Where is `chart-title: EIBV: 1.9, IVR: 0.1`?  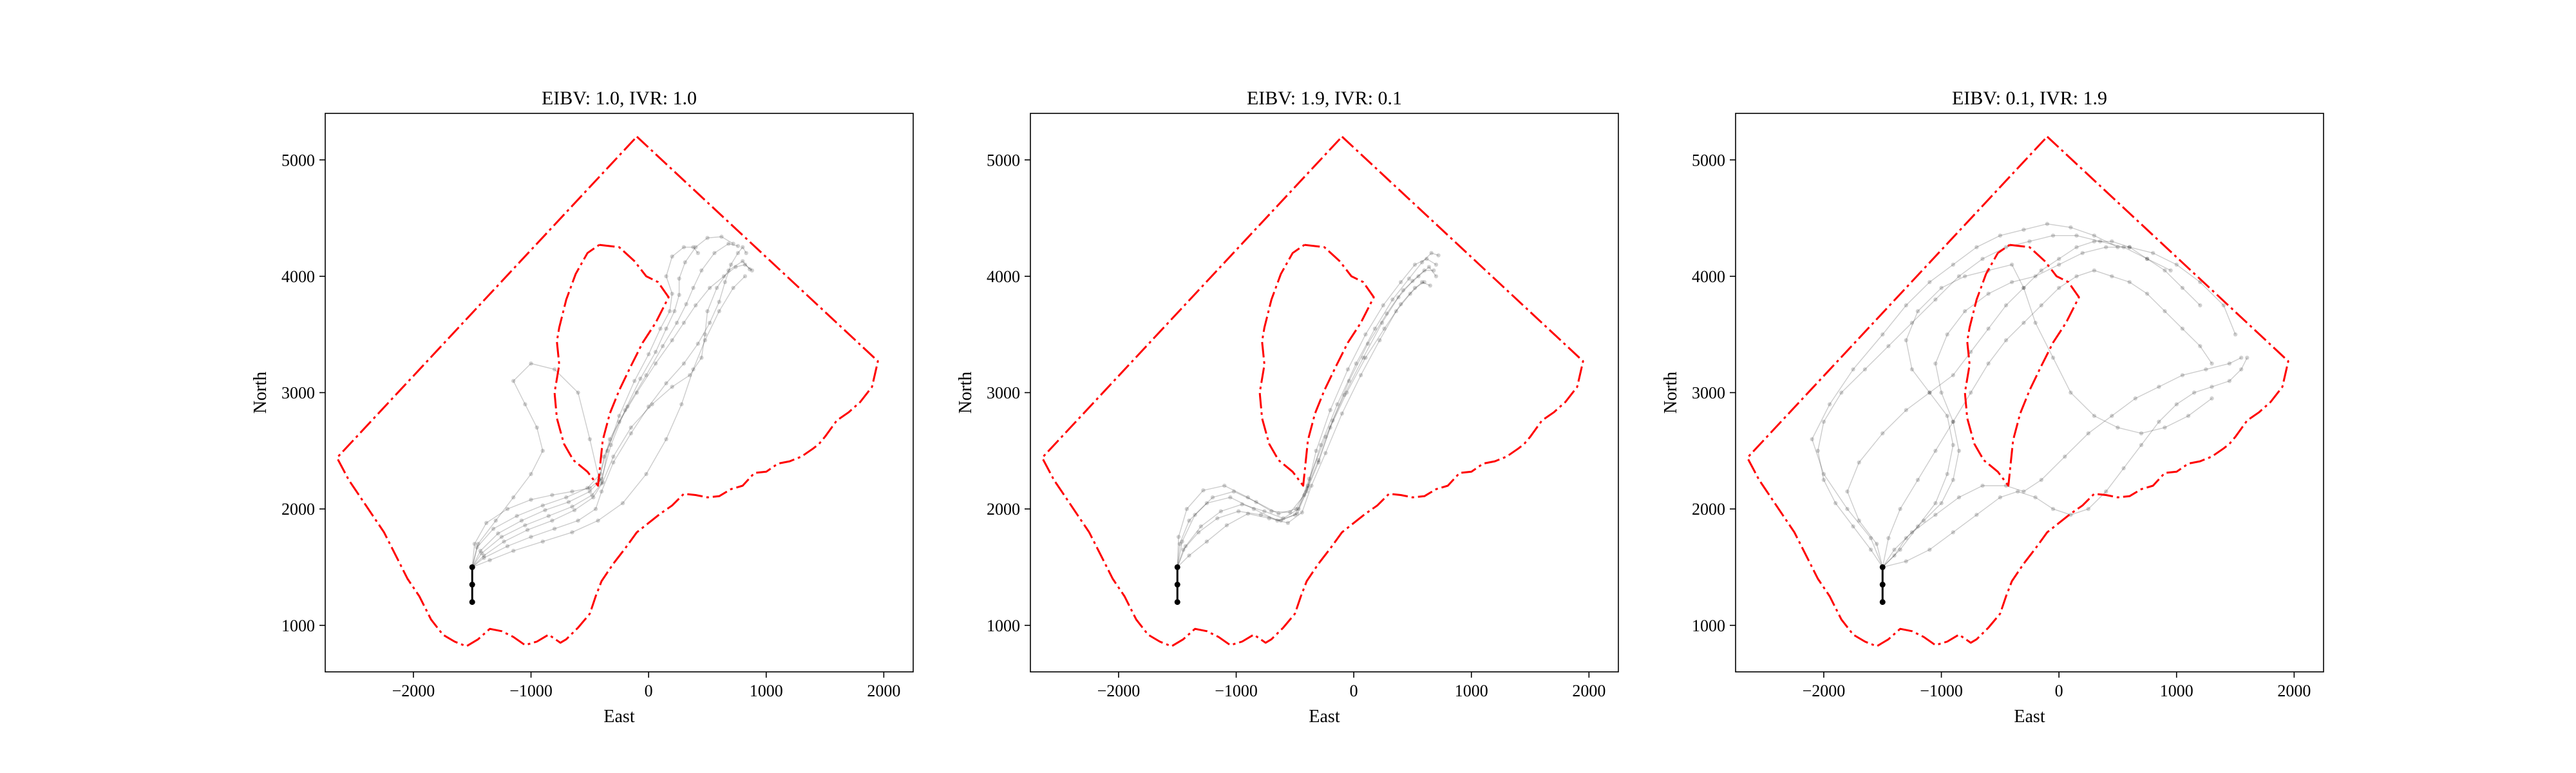
chart-title: EIBV: 1.9, IVR: 0.1 is located at coordinates (1324, 99).